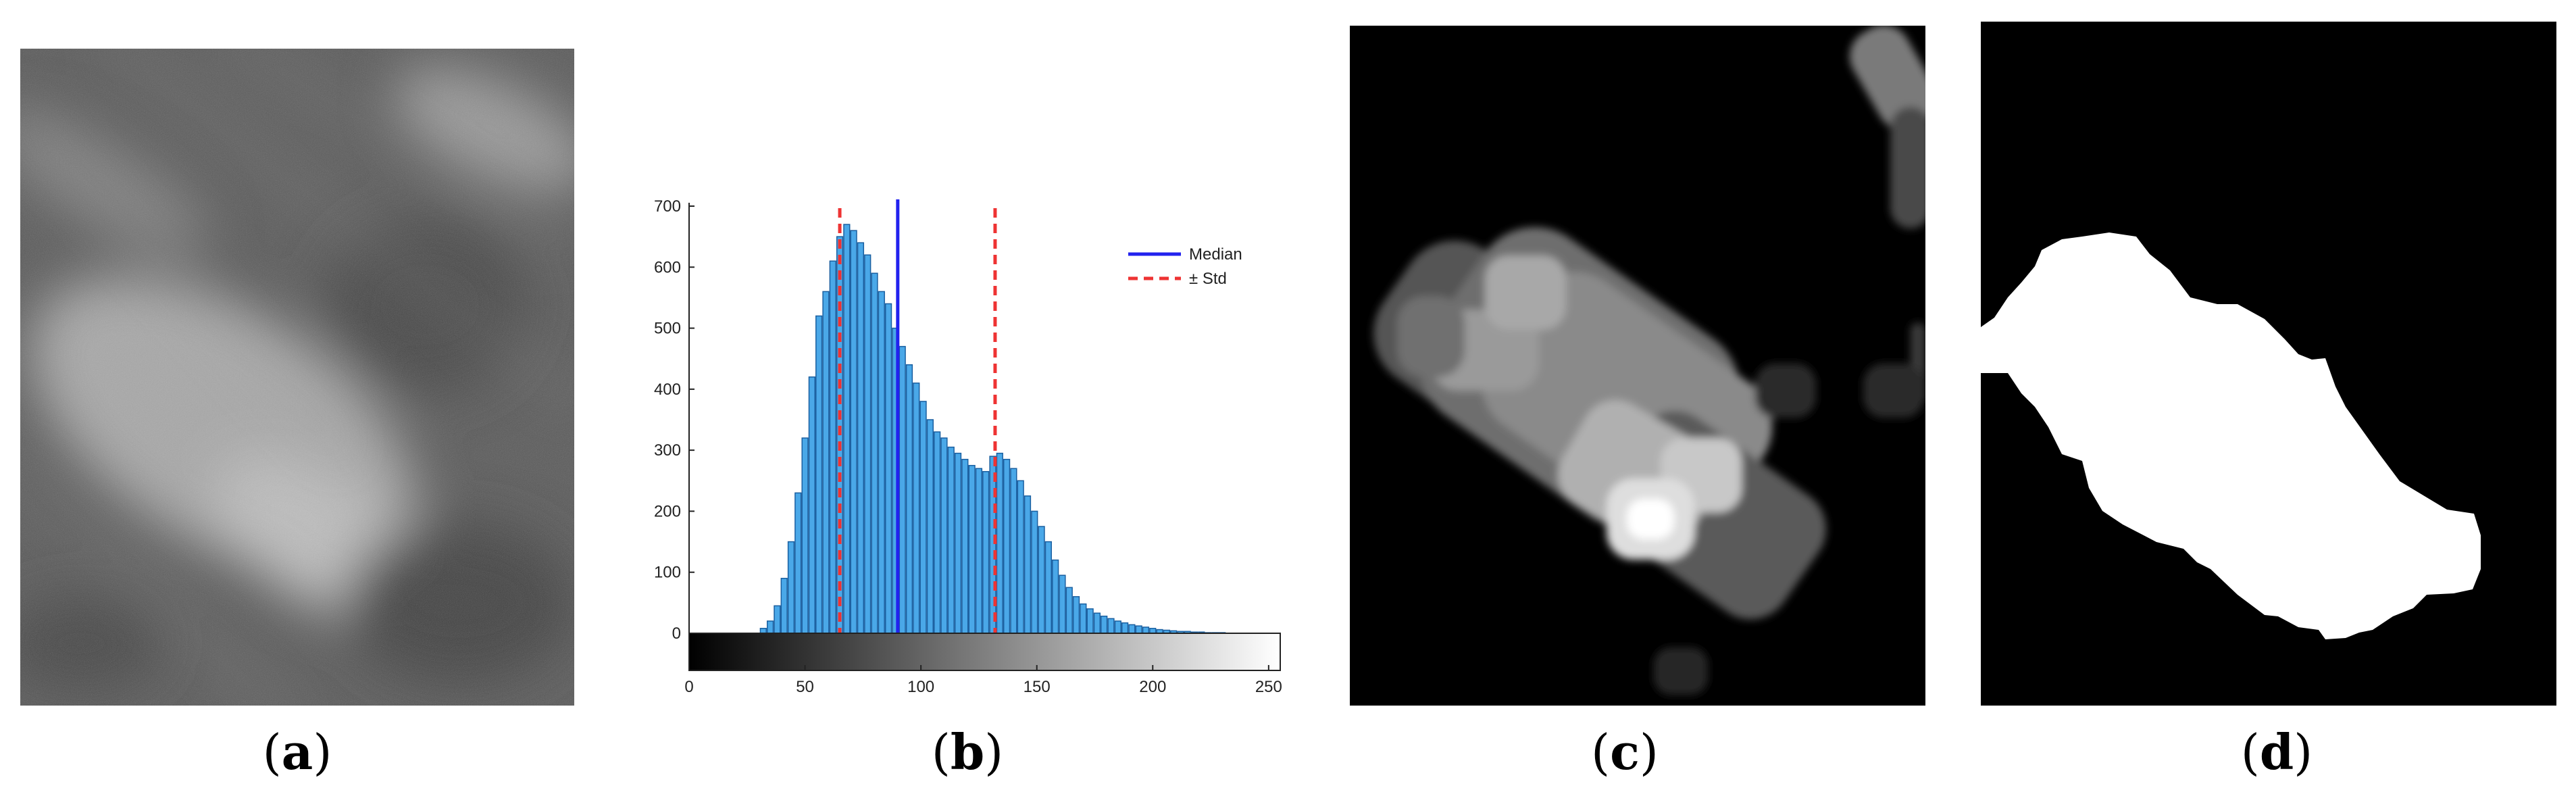 The height and width of the screenshot is (811, 2576). What do you see at coordinates (1185, 266) in the screenshot?
I see `legend: Median ± Std` at bounding box center [1185, 266].